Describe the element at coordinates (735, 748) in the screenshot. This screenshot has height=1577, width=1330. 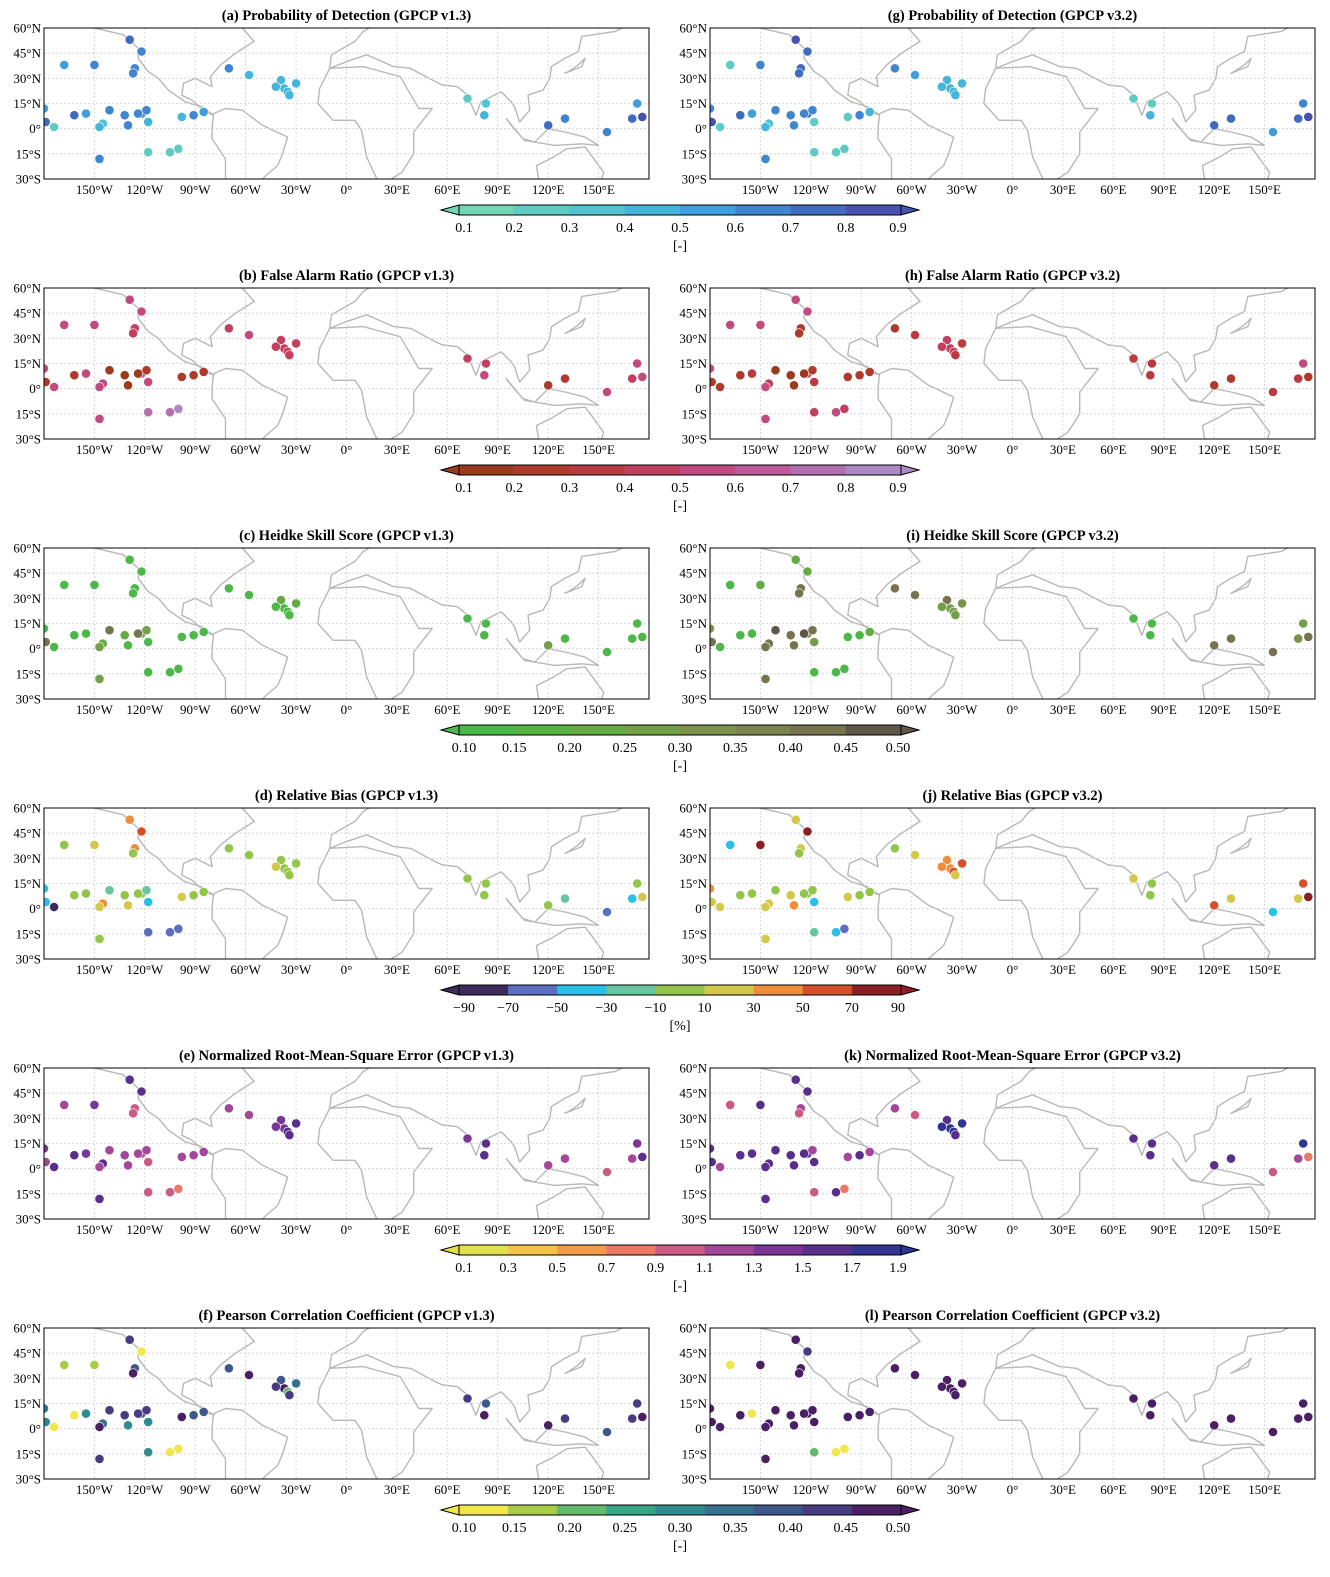
I see `colorbar-tick-label: 0.35` at that location.